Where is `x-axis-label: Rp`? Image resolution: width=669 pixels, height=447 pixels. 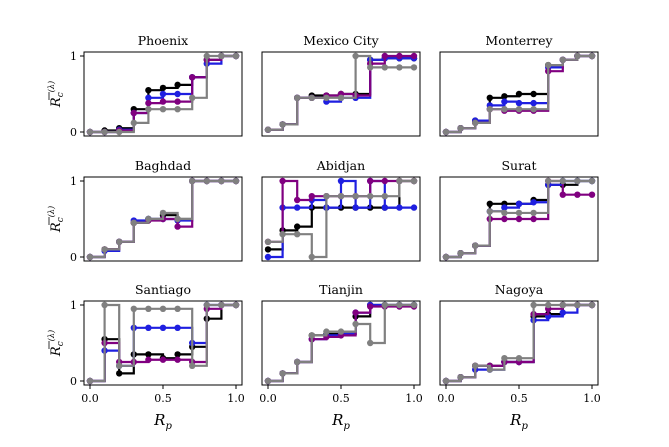
x-axis-label: Rp is located at coordinates (518, 421).